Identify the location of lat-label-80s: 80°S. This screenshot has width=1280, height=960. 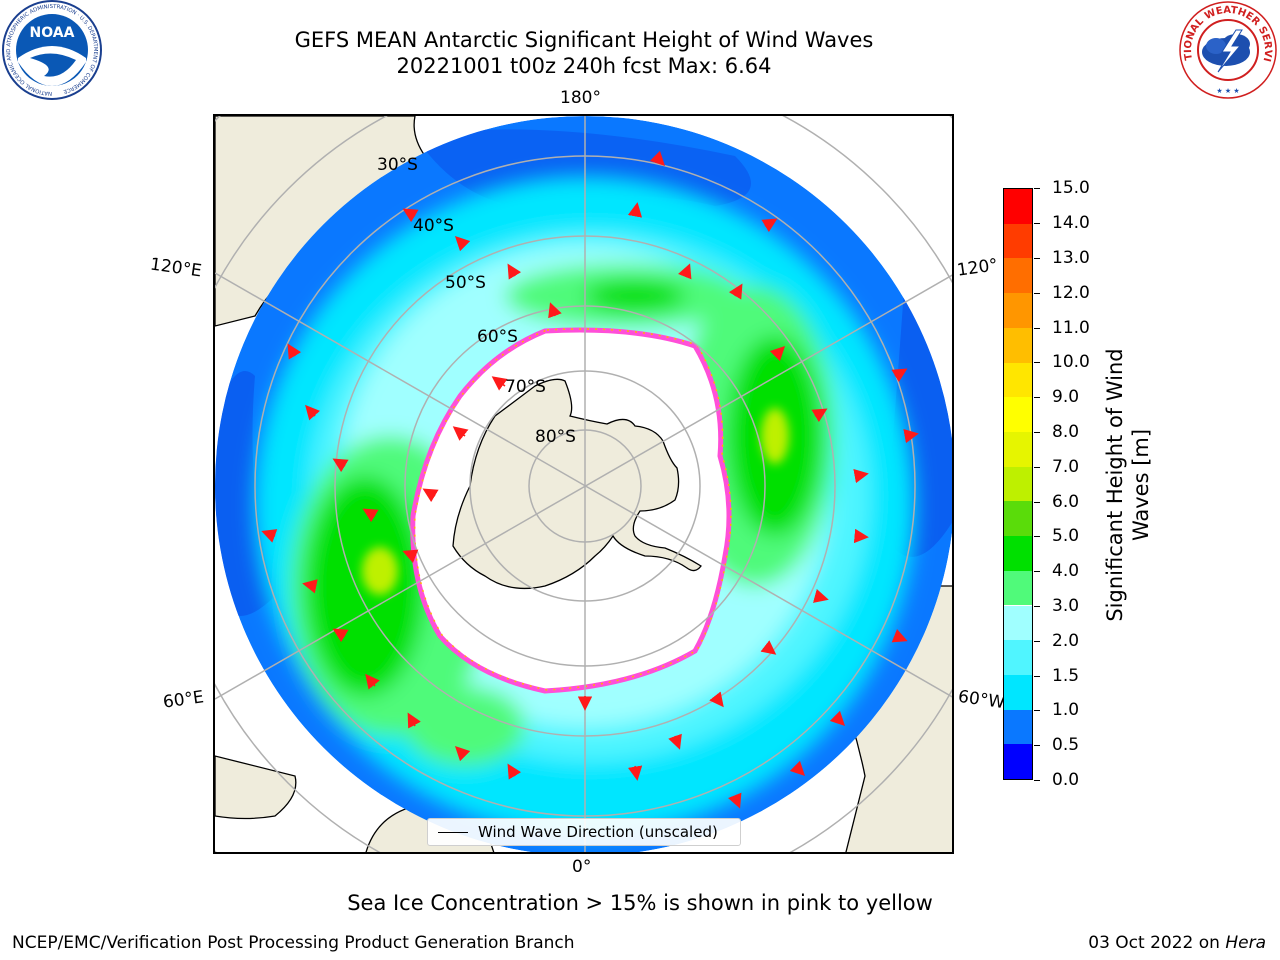
(555, 437).